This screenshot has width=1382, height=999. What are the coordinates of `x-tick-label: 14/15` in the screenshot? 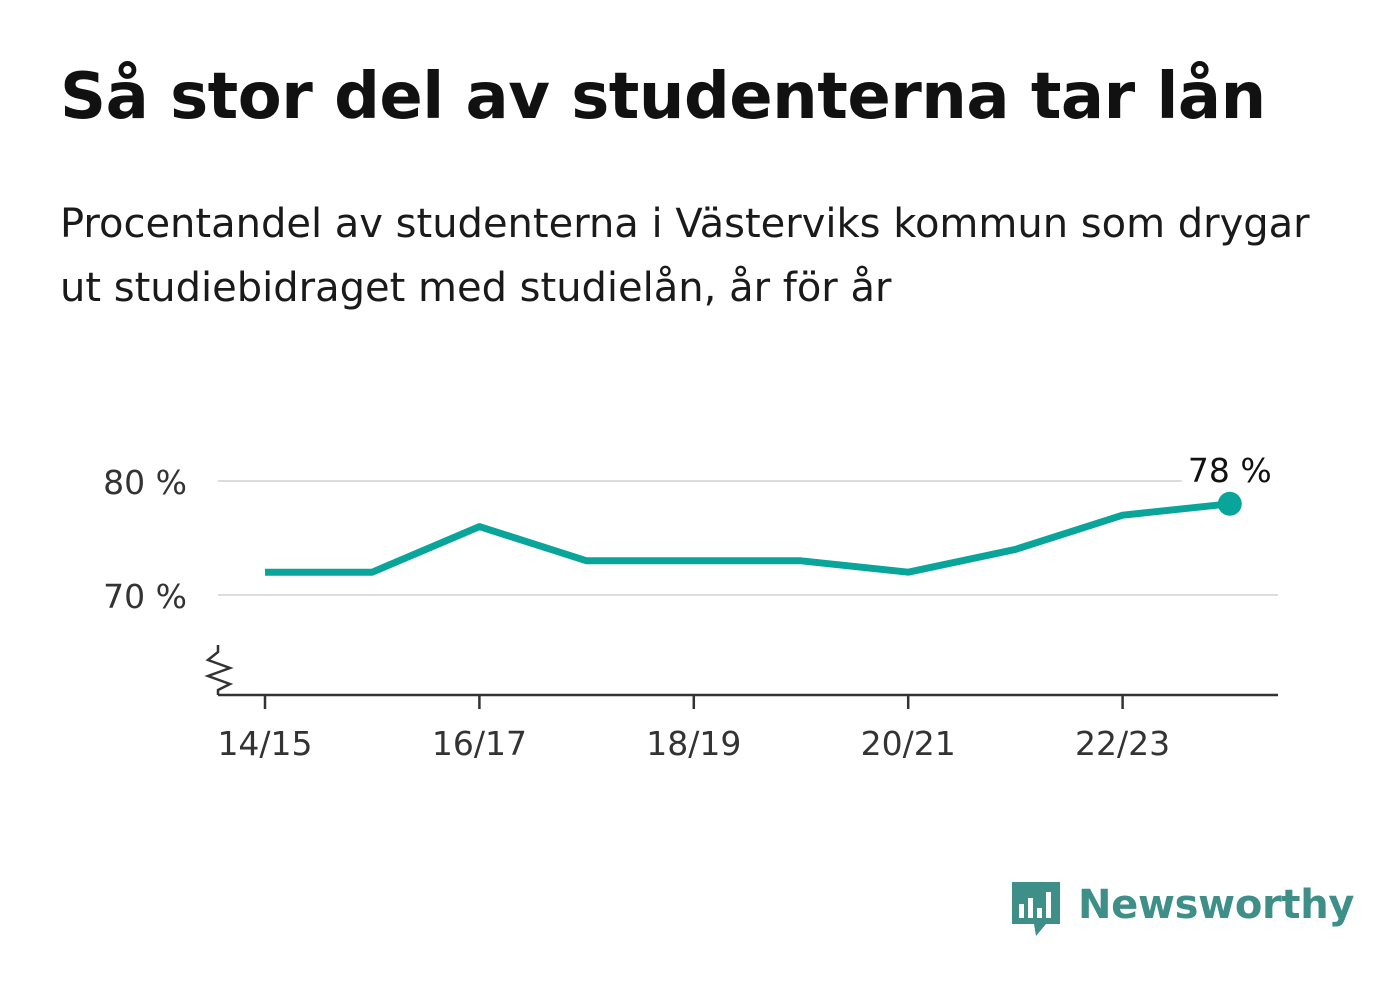 It's located at (264, 743).